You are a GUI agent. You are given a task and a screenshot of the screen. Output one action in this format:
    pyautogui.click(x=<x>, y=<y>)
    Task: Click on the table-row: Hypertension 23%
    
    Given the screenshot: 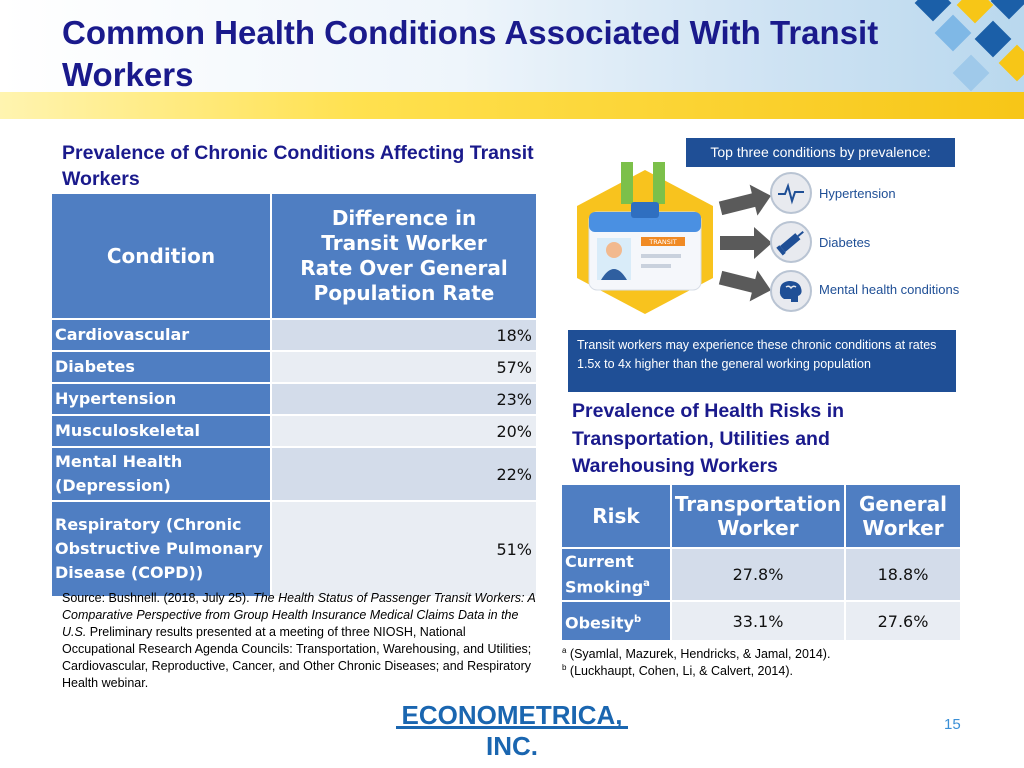 What is the action you would take?
    pyautogui.click(x=294, y=399)
    